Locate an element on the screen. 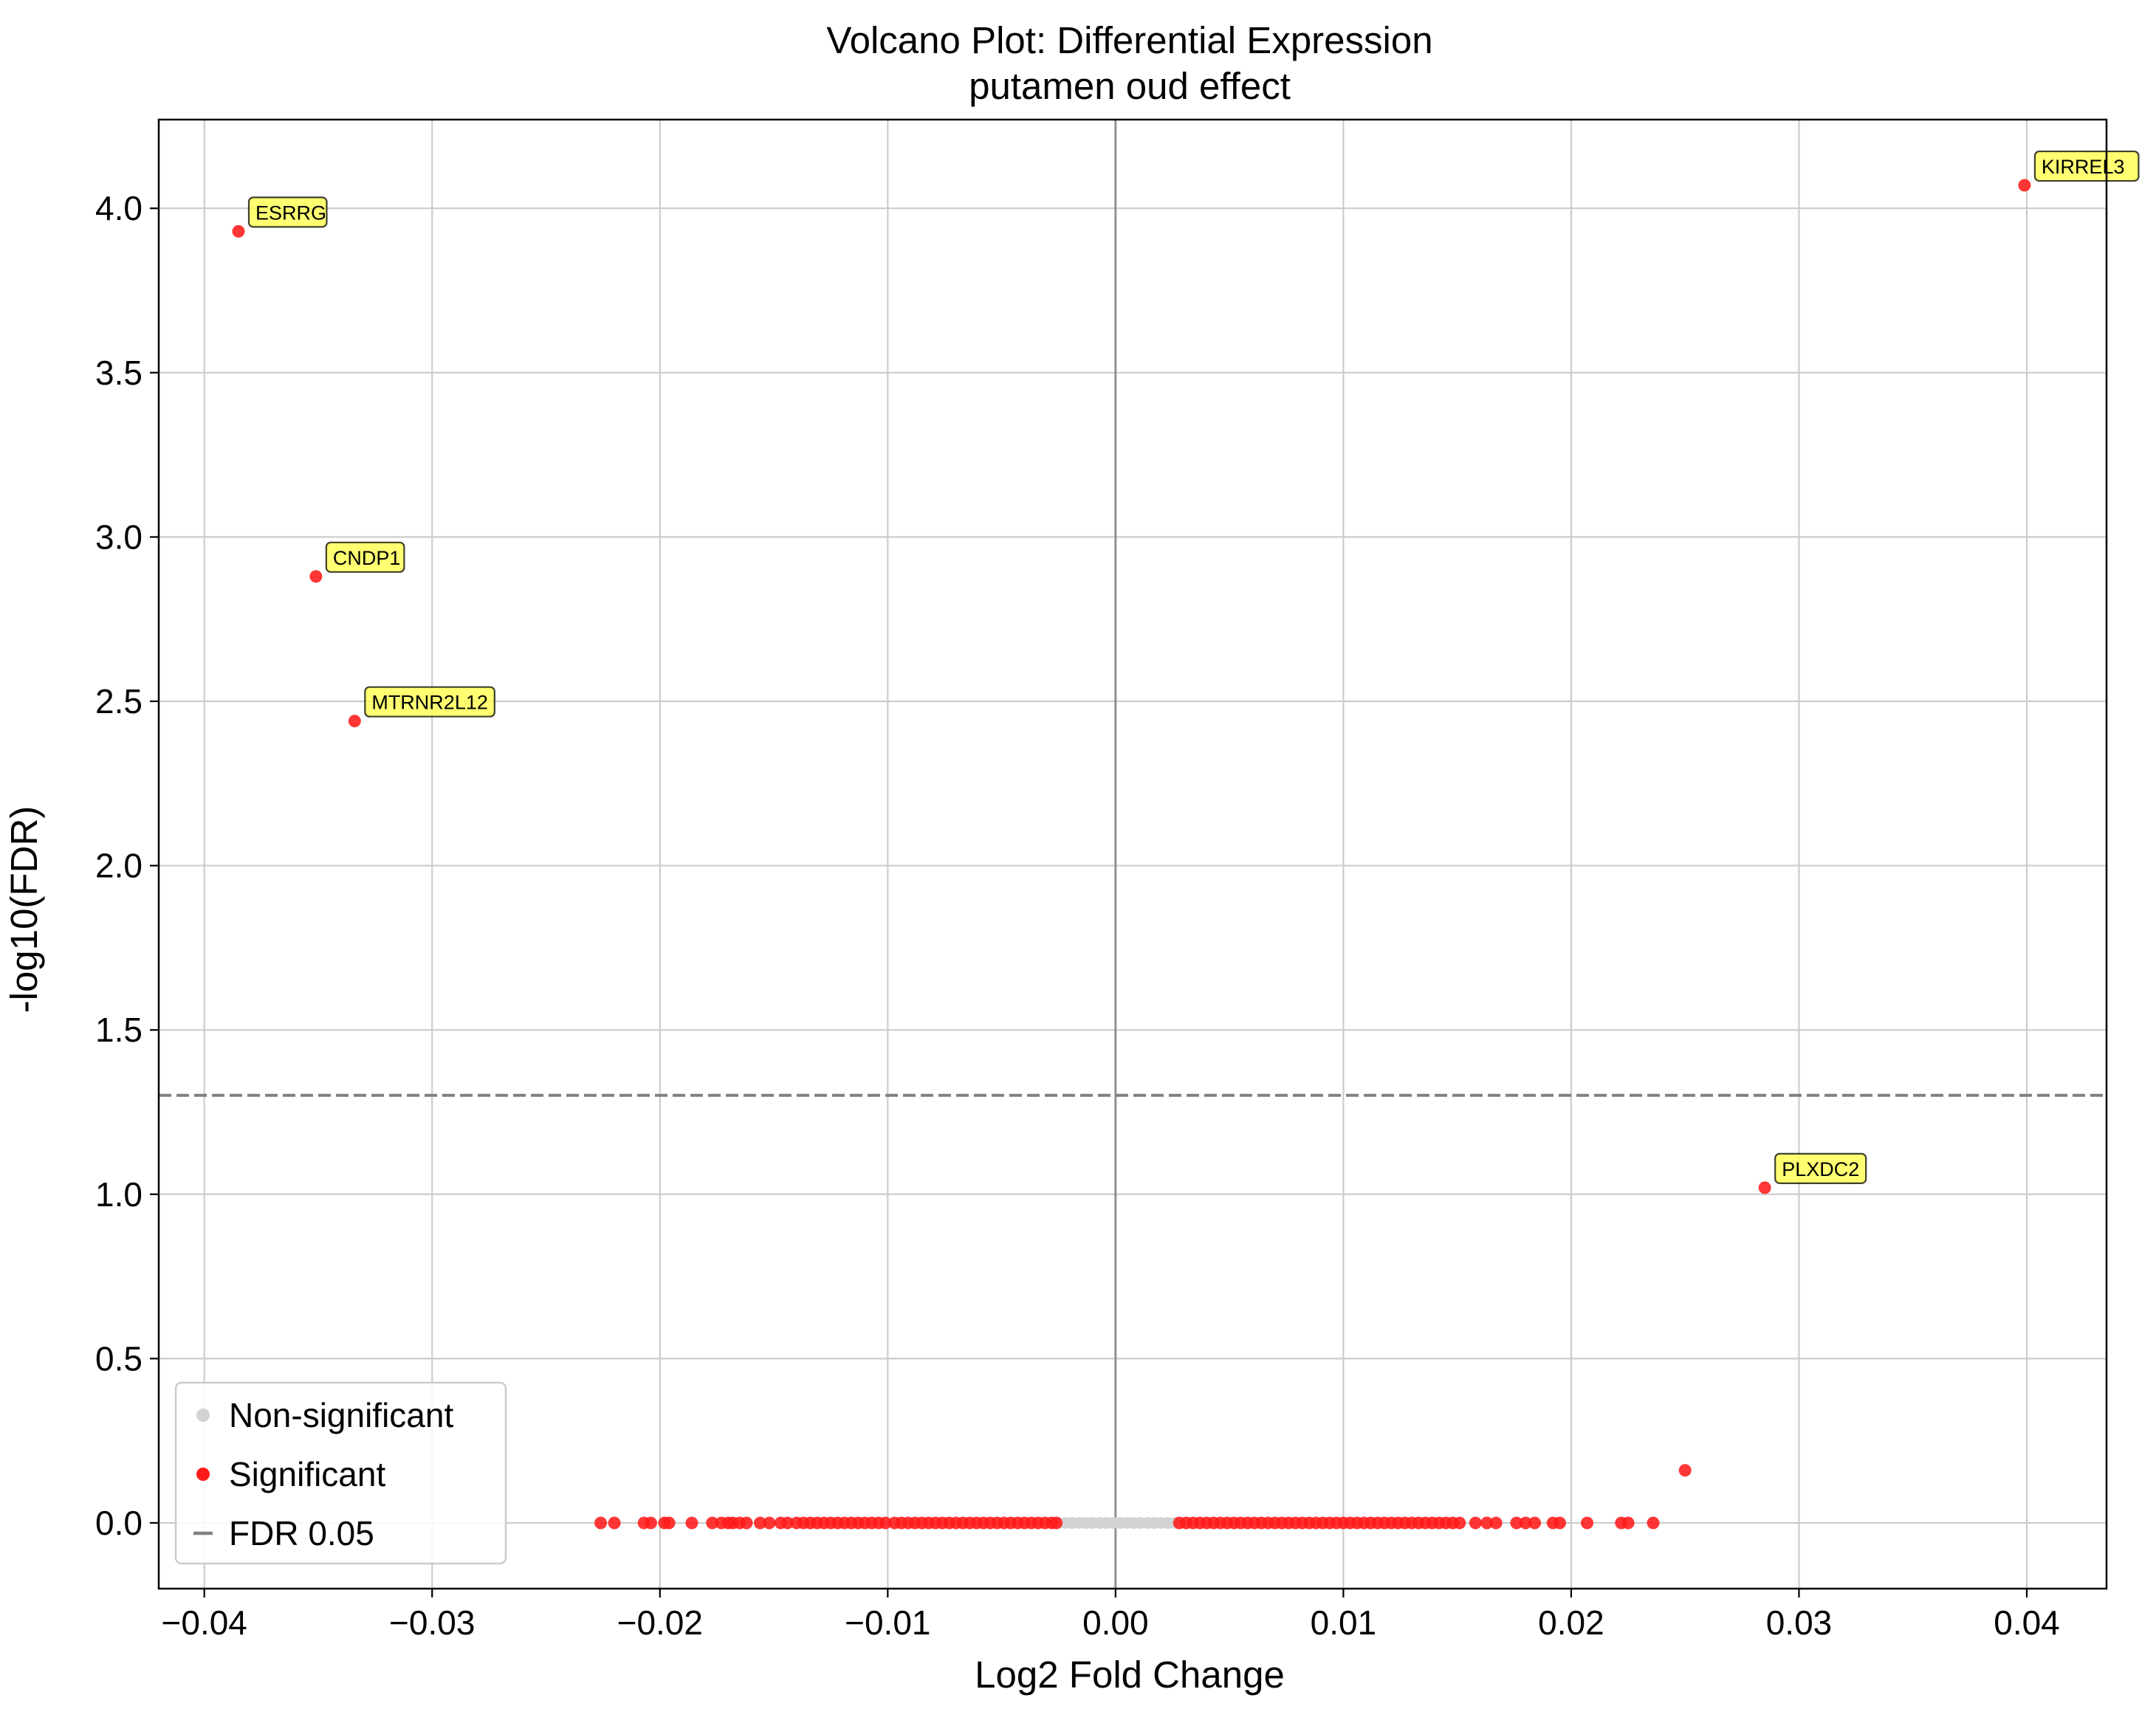 The height and width of the screenshot is (1723, 2156). x-tick-label: 0.03 is located at coordinates (1799, 1622).